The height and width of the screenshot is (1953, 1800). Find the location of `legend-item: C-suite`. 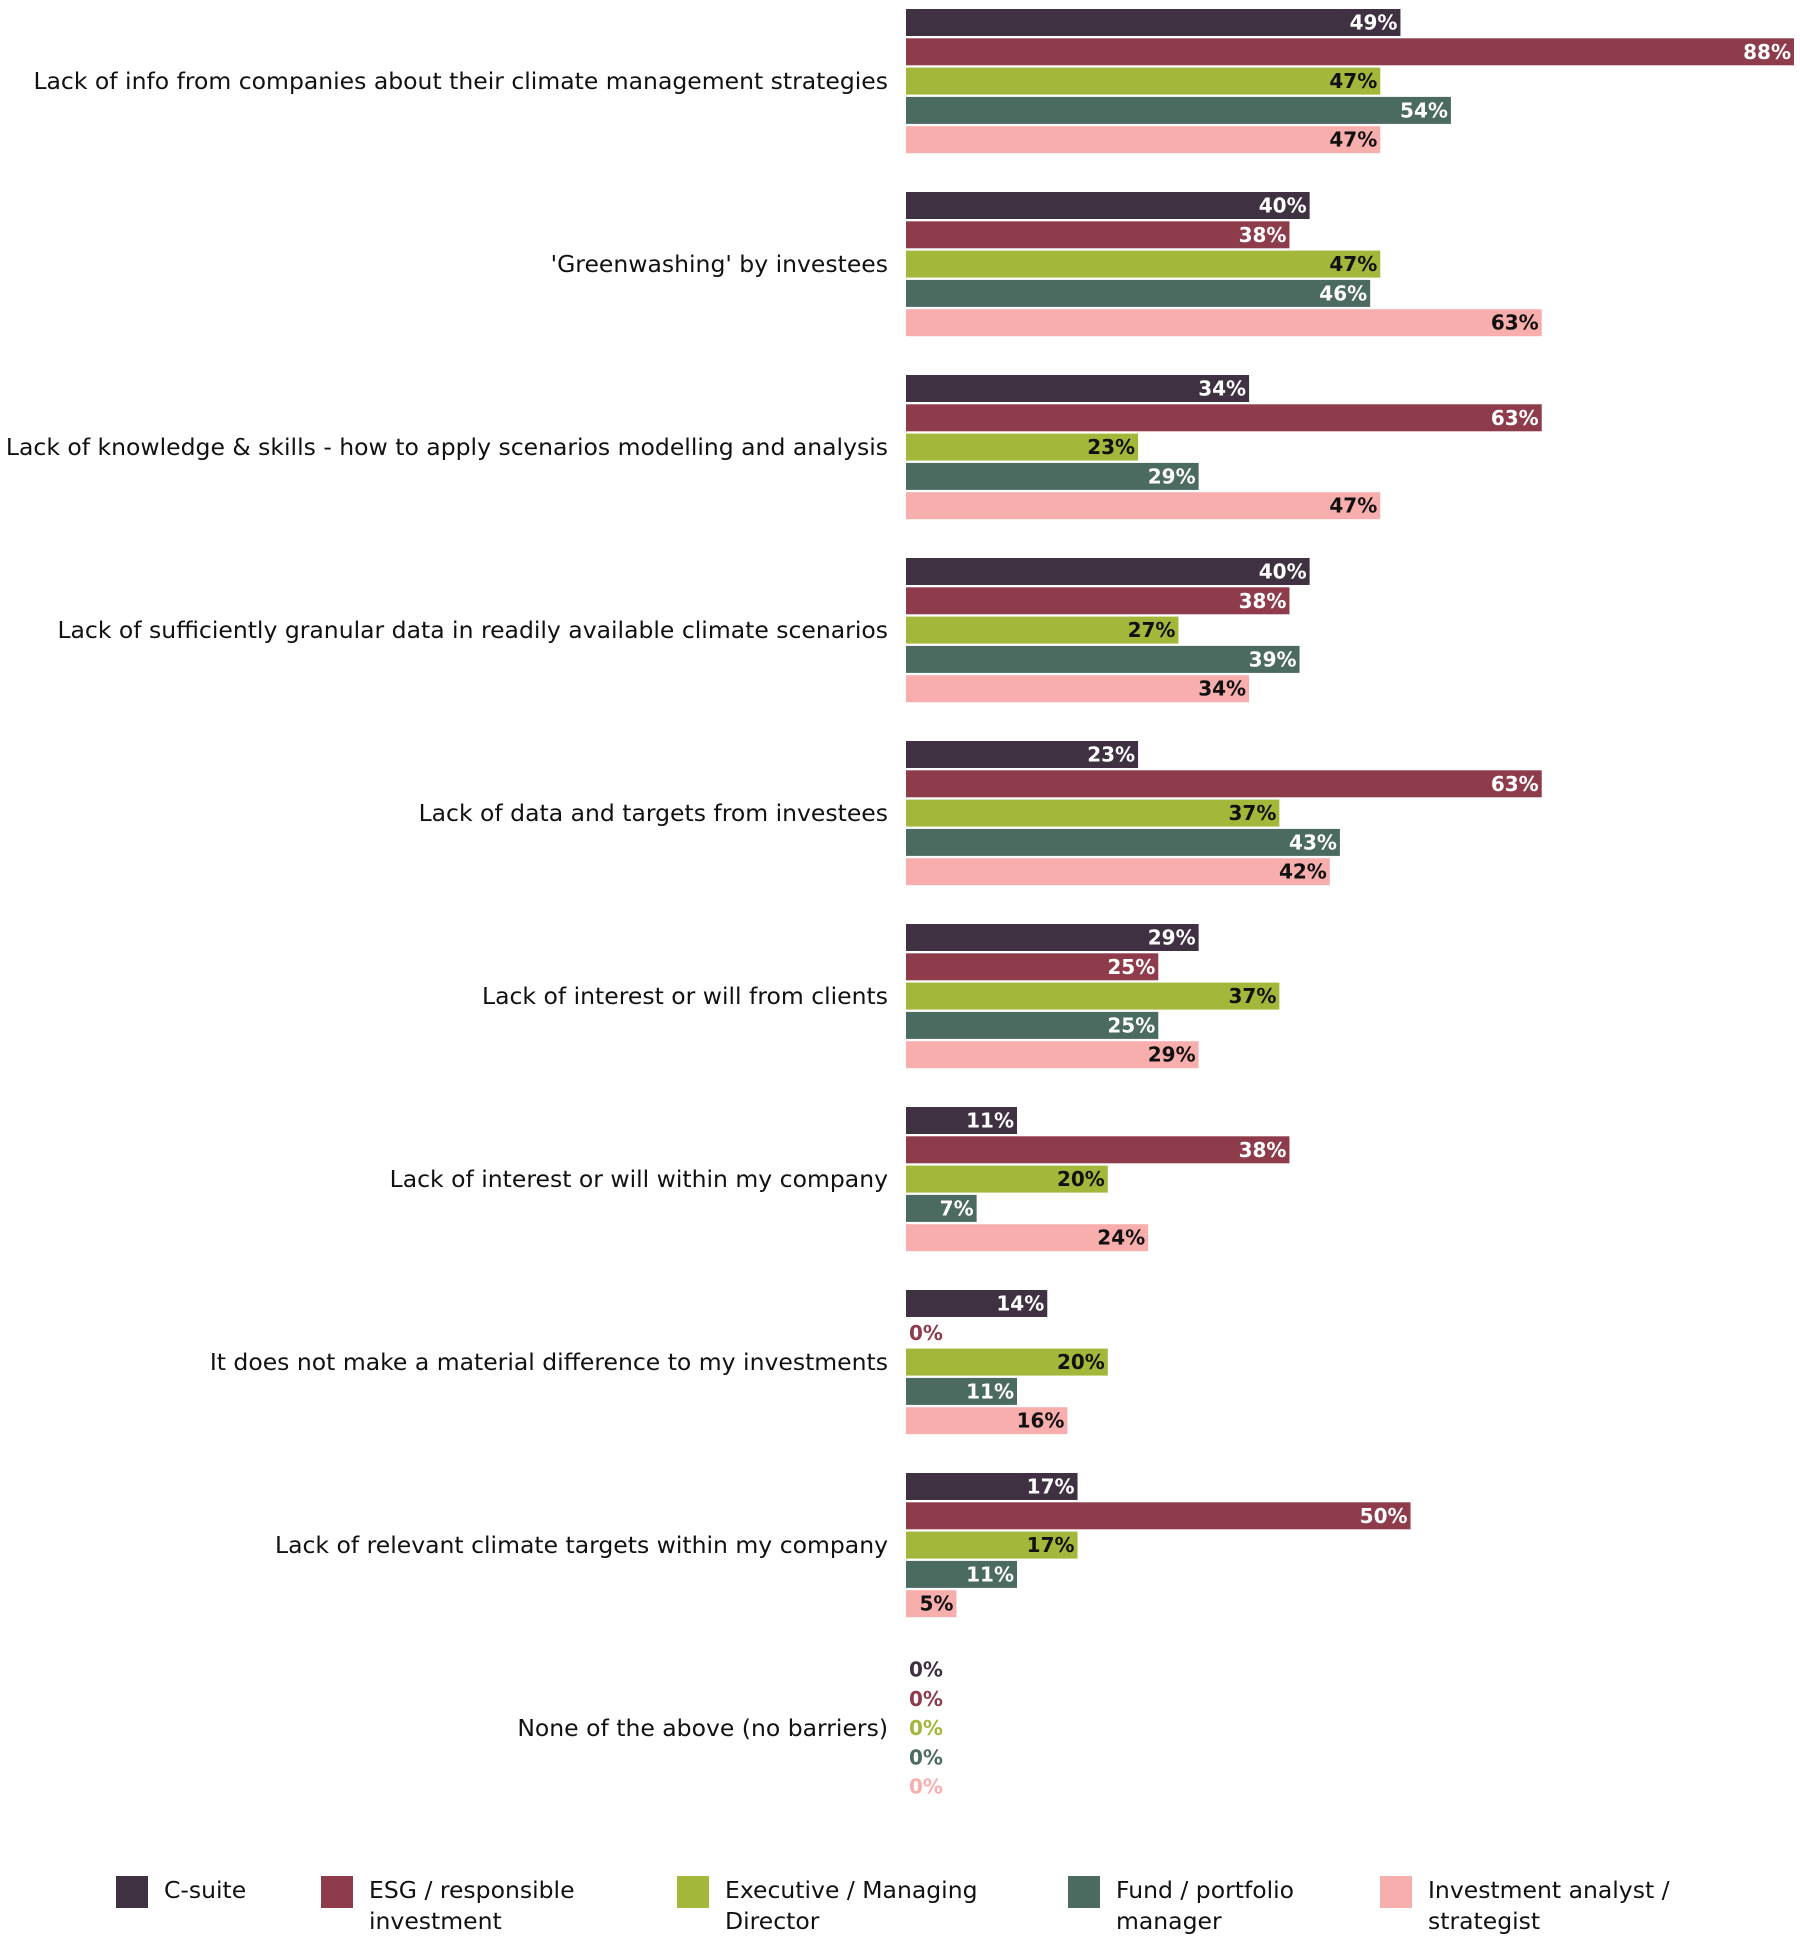

legend-item: C-suite is located at coordinates (181, 1892).